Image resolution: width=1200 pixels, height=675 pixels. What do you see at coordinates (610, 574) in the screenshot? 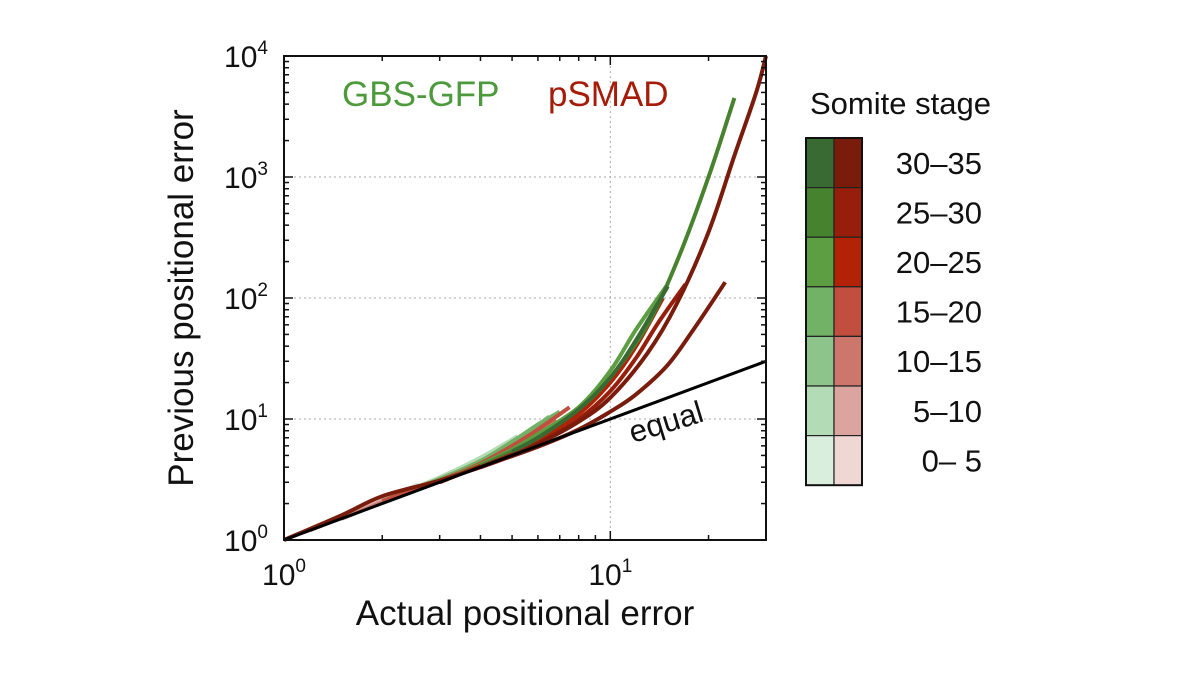
I see `x-tick-label: 10¹` at bounding box center [610, 574].